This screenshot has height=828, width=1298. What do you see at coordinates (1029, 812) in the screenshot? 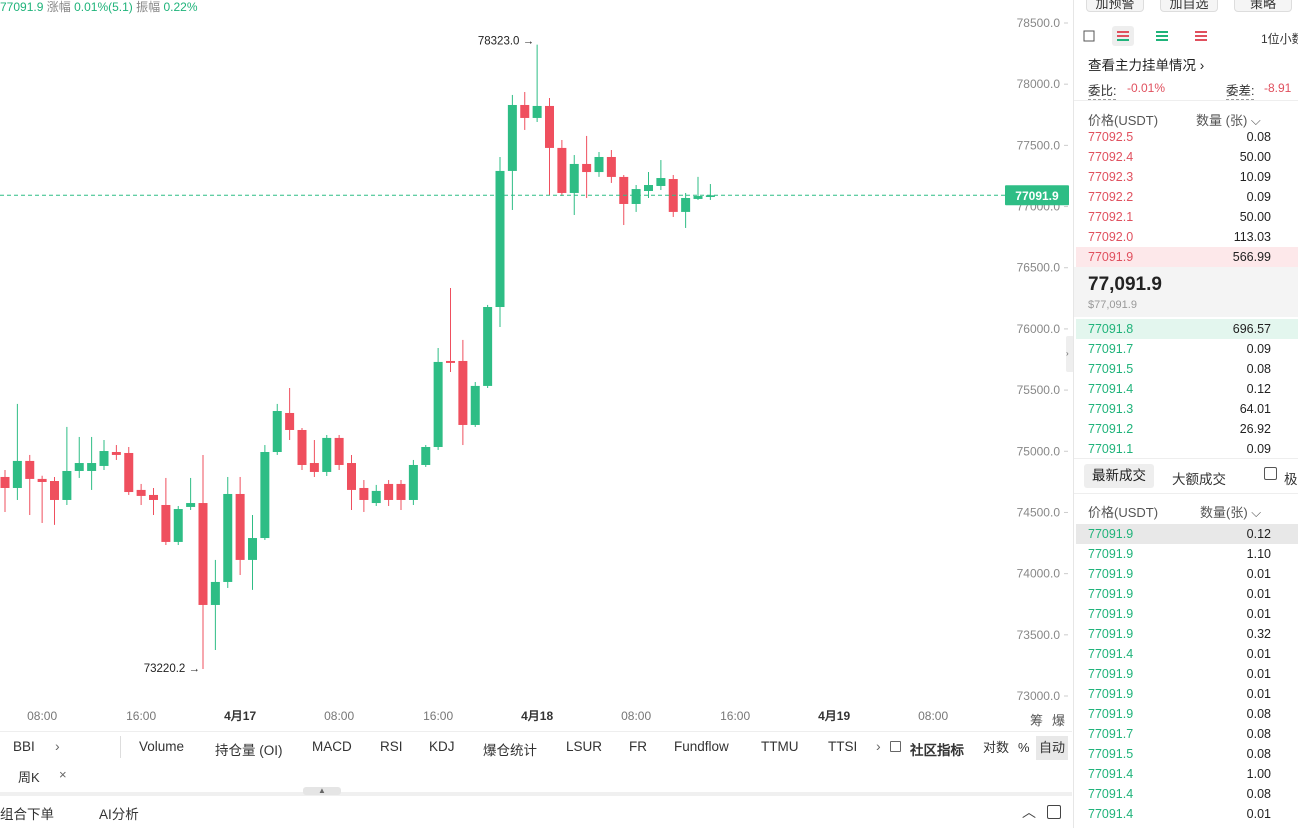
I see `collapse-icon: ︿` at bounding box center [1029, 812].